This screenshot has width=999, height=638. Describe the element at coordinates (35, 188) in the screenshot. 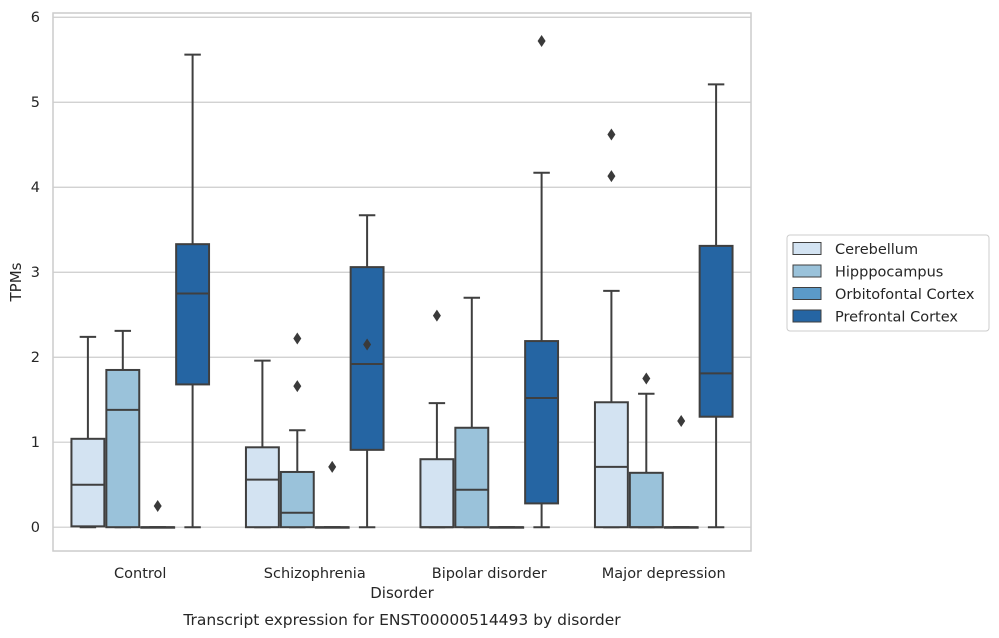

I see `y-tick-label: 4` at that location.